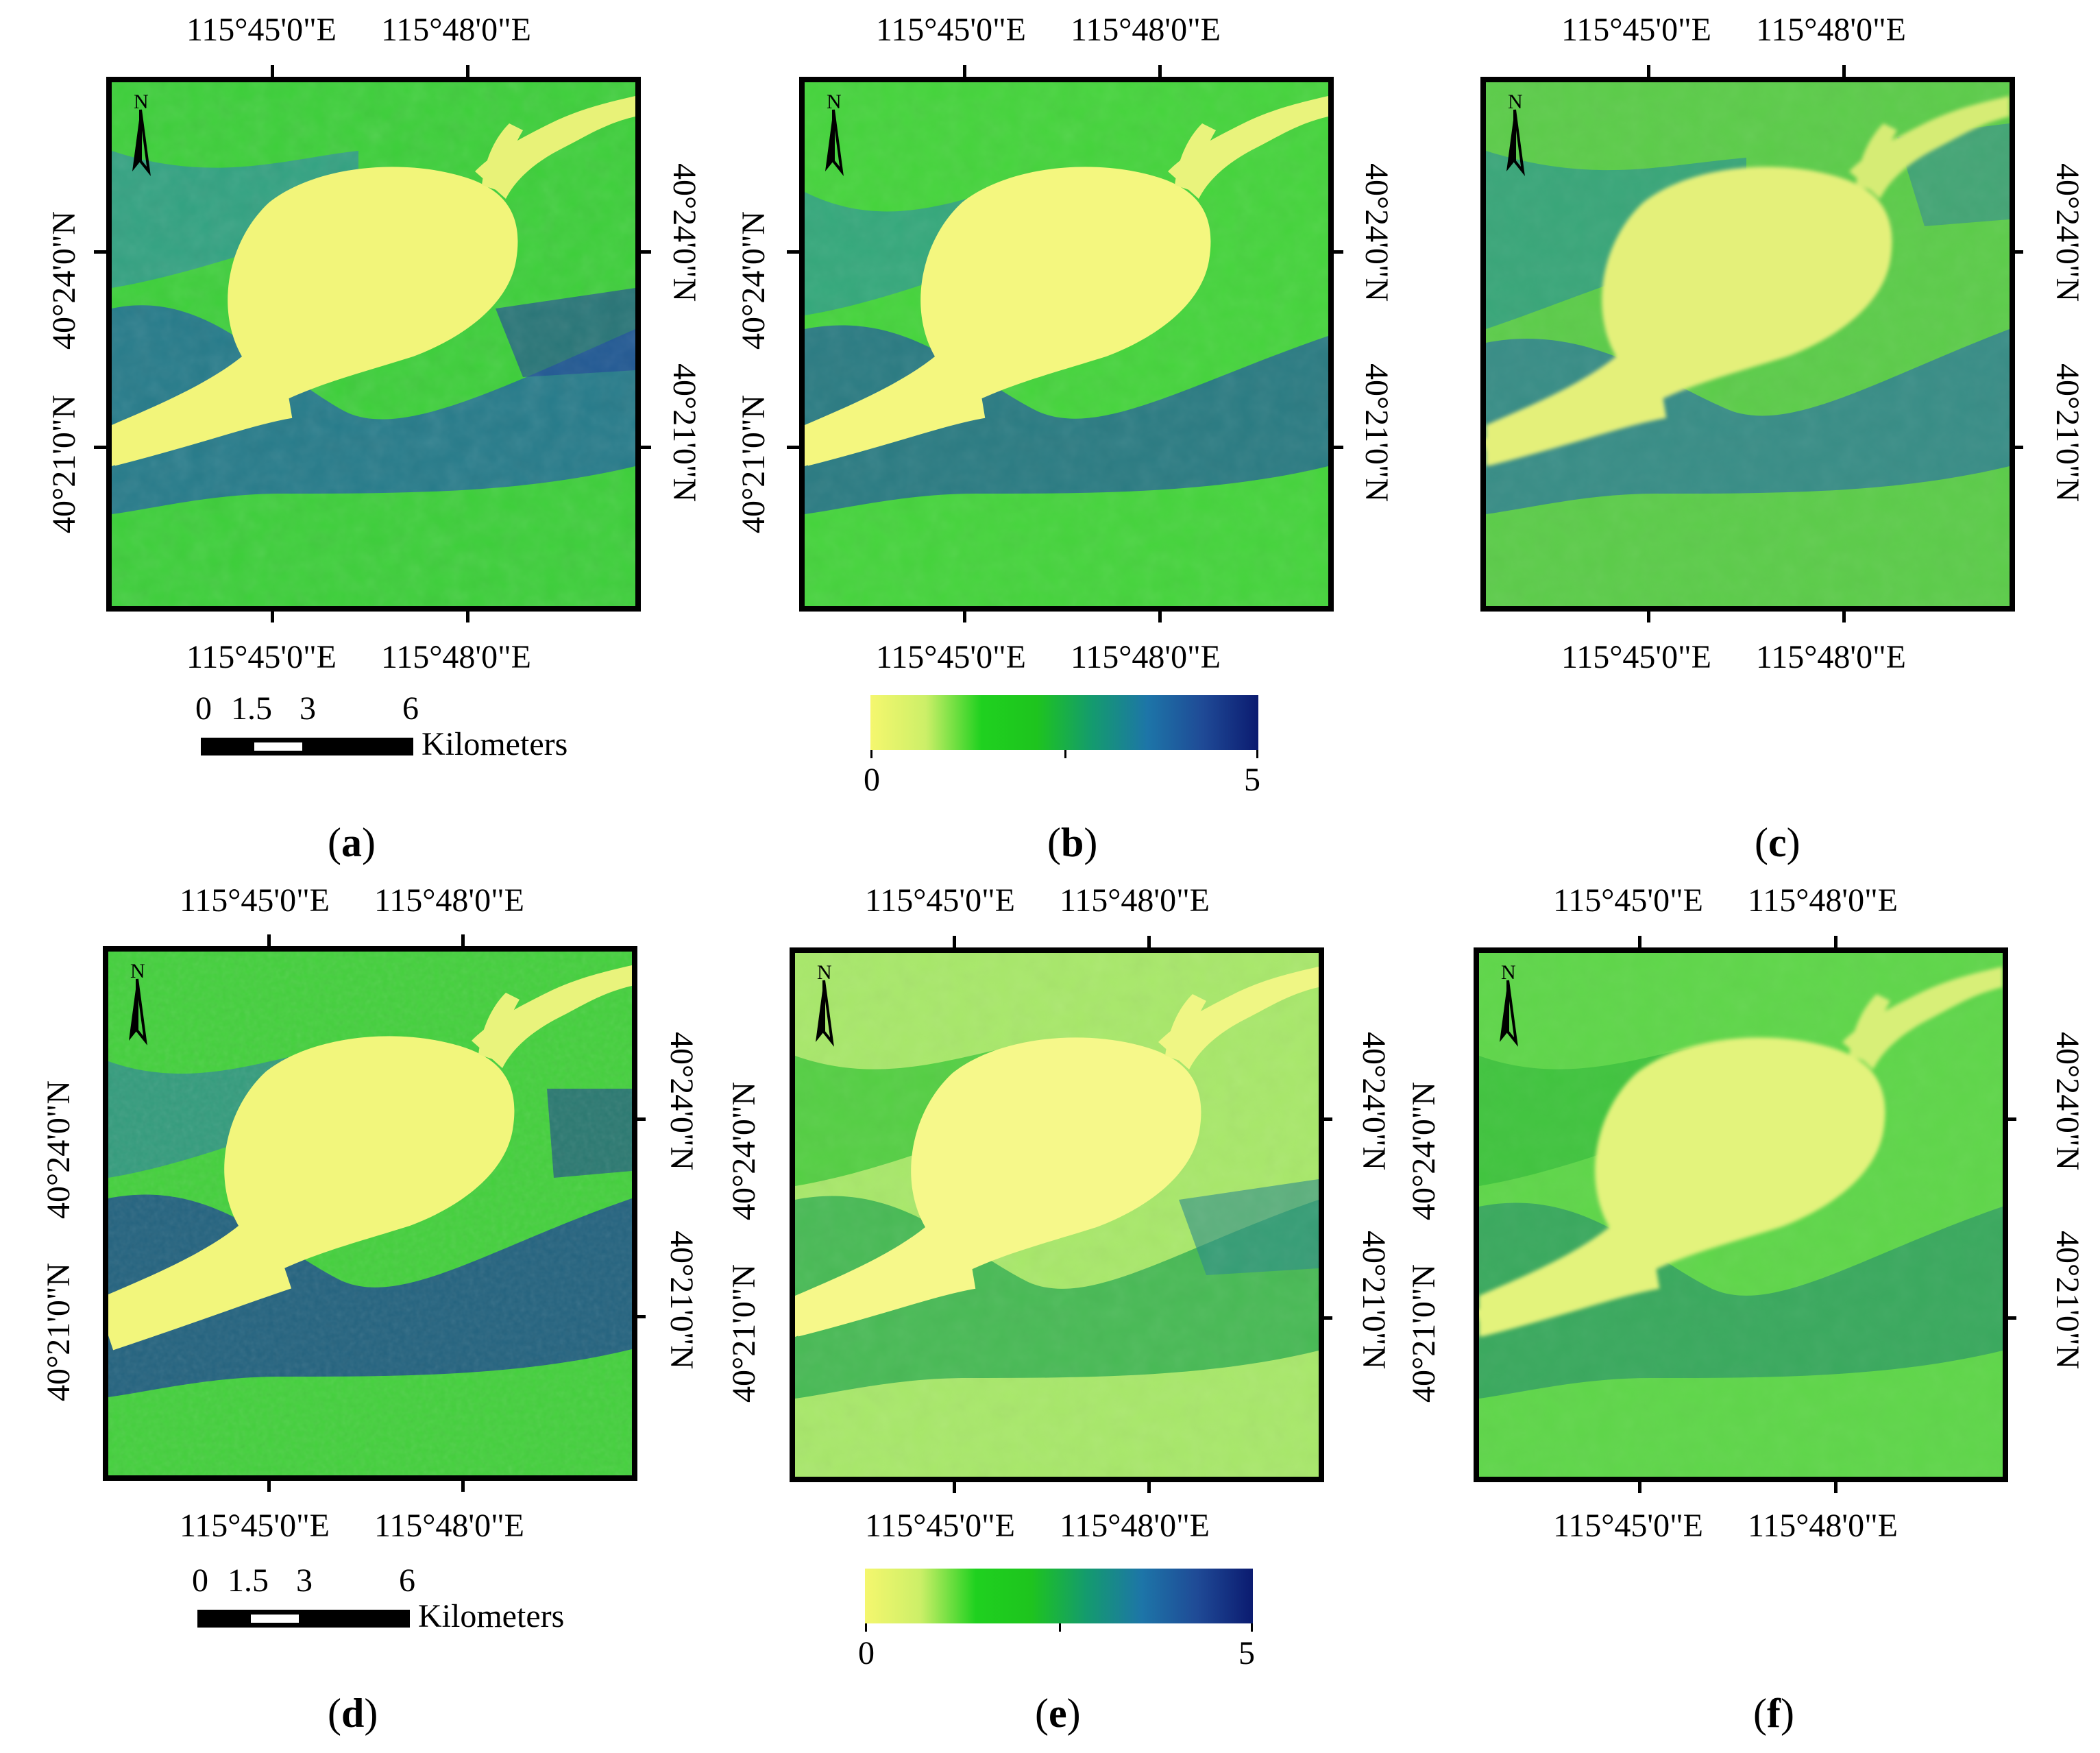 The width and height of the screenshot is (2100, 1753). I want to click on map-raster-f, so click(1741, 1215).